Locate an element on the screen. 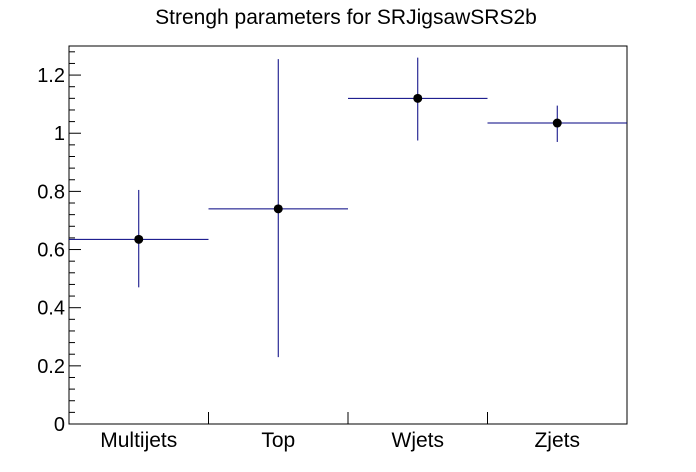  x-tick-label: Wjets is located at coordinates (418, 440).